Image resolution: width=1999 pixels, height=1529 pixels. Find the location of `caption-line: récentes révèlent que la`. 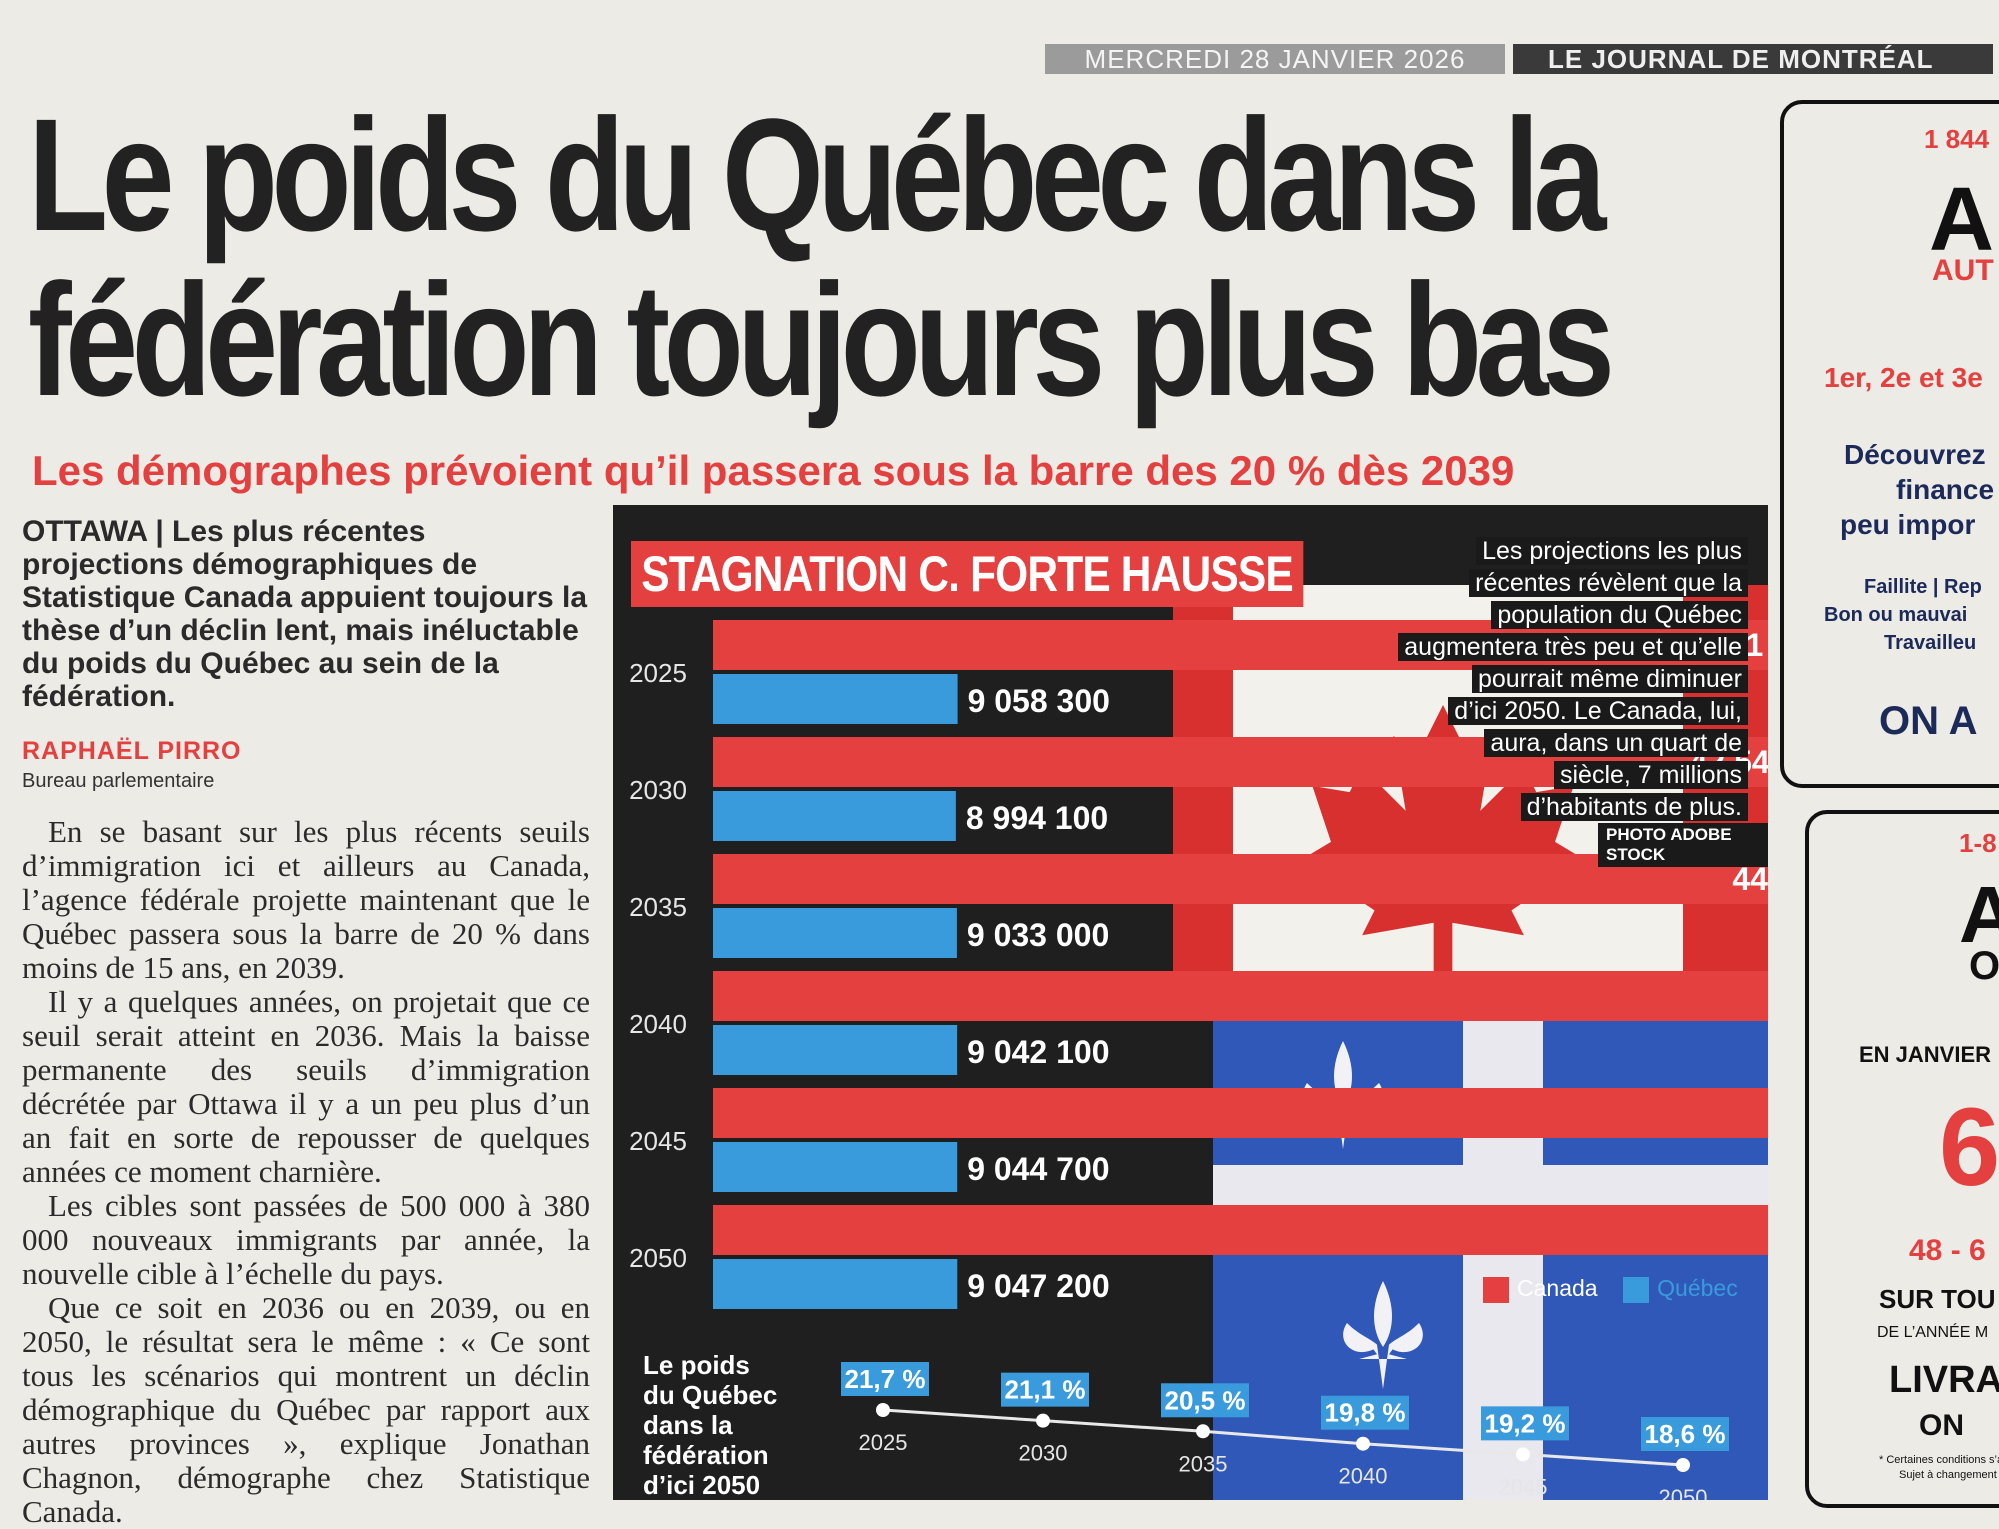

caption-line: récentes révèlent que la is located at coordinates (1608, 583).